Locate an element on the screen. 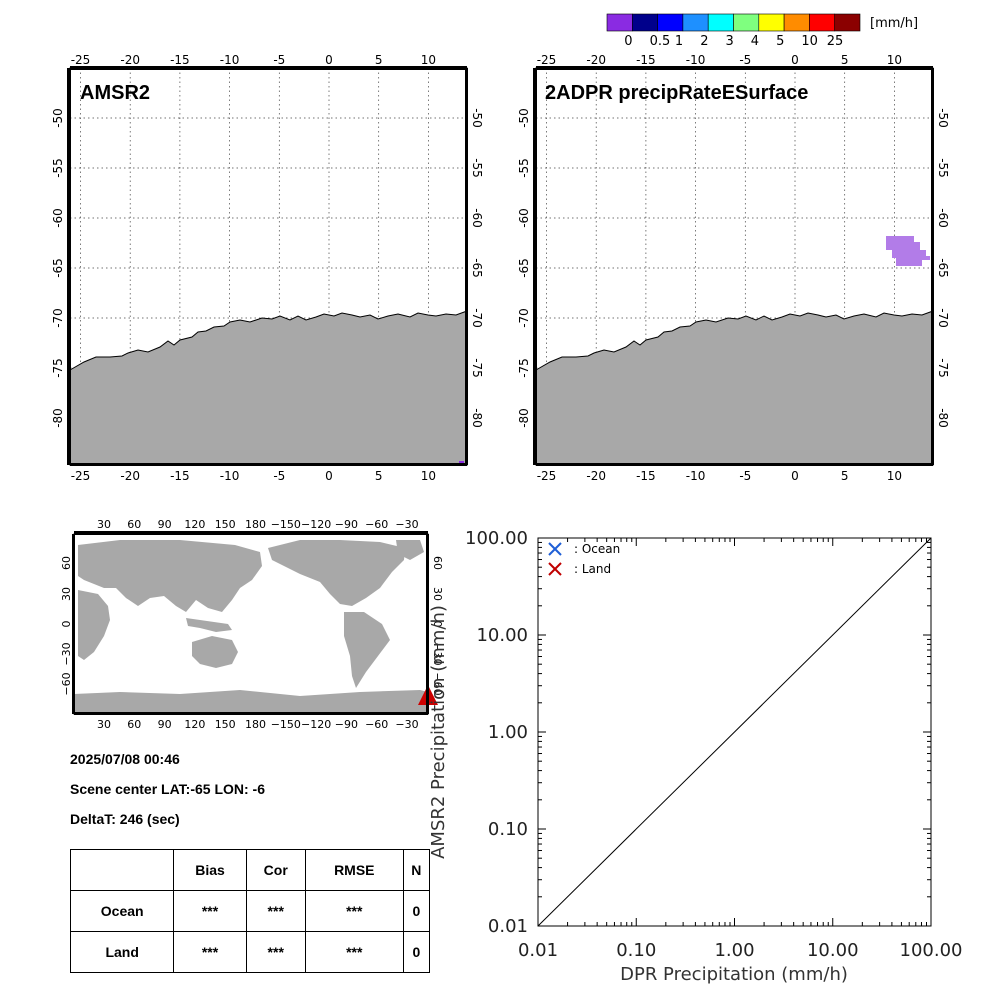 This screenshot has width=1000, height=1000. lat-tick-label-right: -70 is located at coordinates (943, 318).